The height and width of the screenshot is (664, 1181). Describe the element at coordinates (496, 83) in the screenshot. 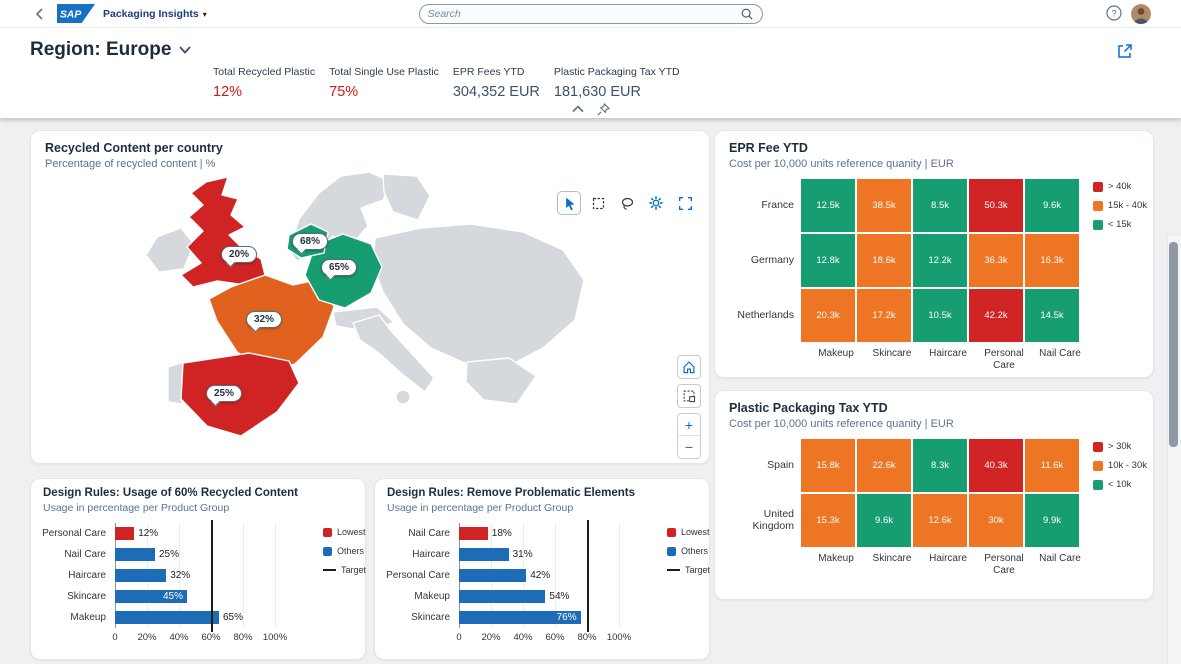

I see `kpi-epr-fees-ytd: EPR Fees YTD 304,352 EUR` at that location.